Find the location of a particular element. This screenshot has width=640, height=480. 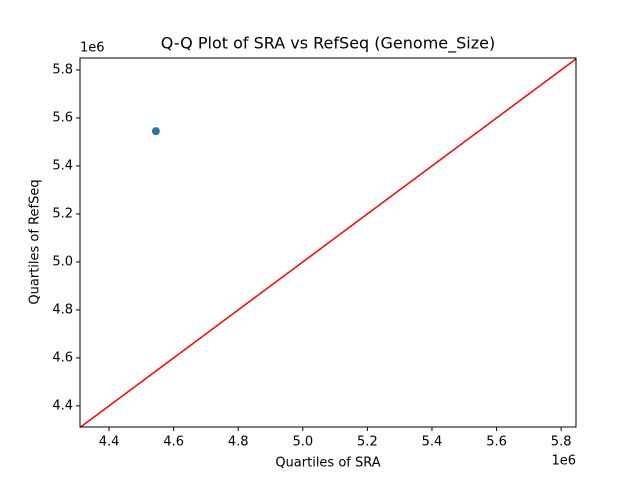

y-tick-label: 5.4 is located at coordinates (62, 165).